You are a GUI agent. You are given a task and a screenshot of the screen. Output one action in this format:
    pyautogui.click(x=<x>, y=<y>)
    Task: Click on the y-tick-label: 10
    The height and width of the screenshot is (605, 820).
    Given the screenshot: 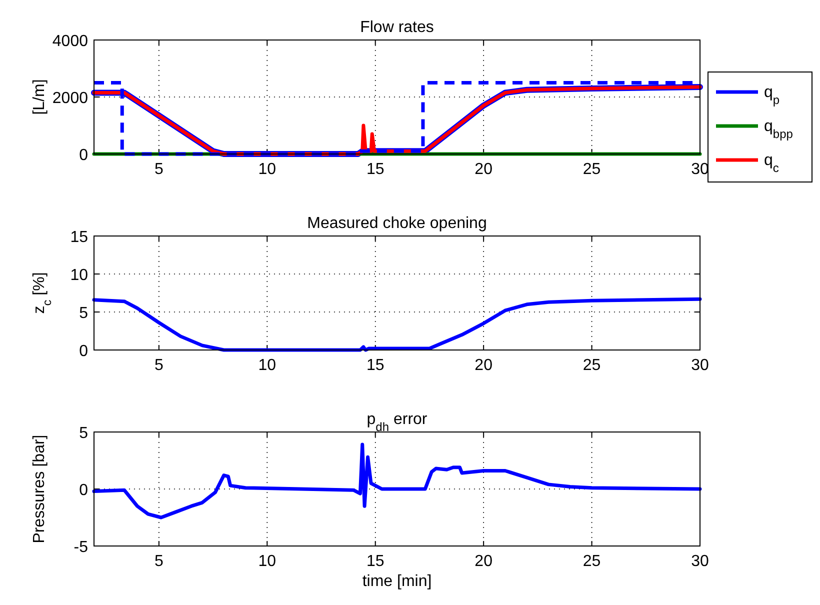 What is the action you would take?
    pyautogui.click(x=79, y=275)
    